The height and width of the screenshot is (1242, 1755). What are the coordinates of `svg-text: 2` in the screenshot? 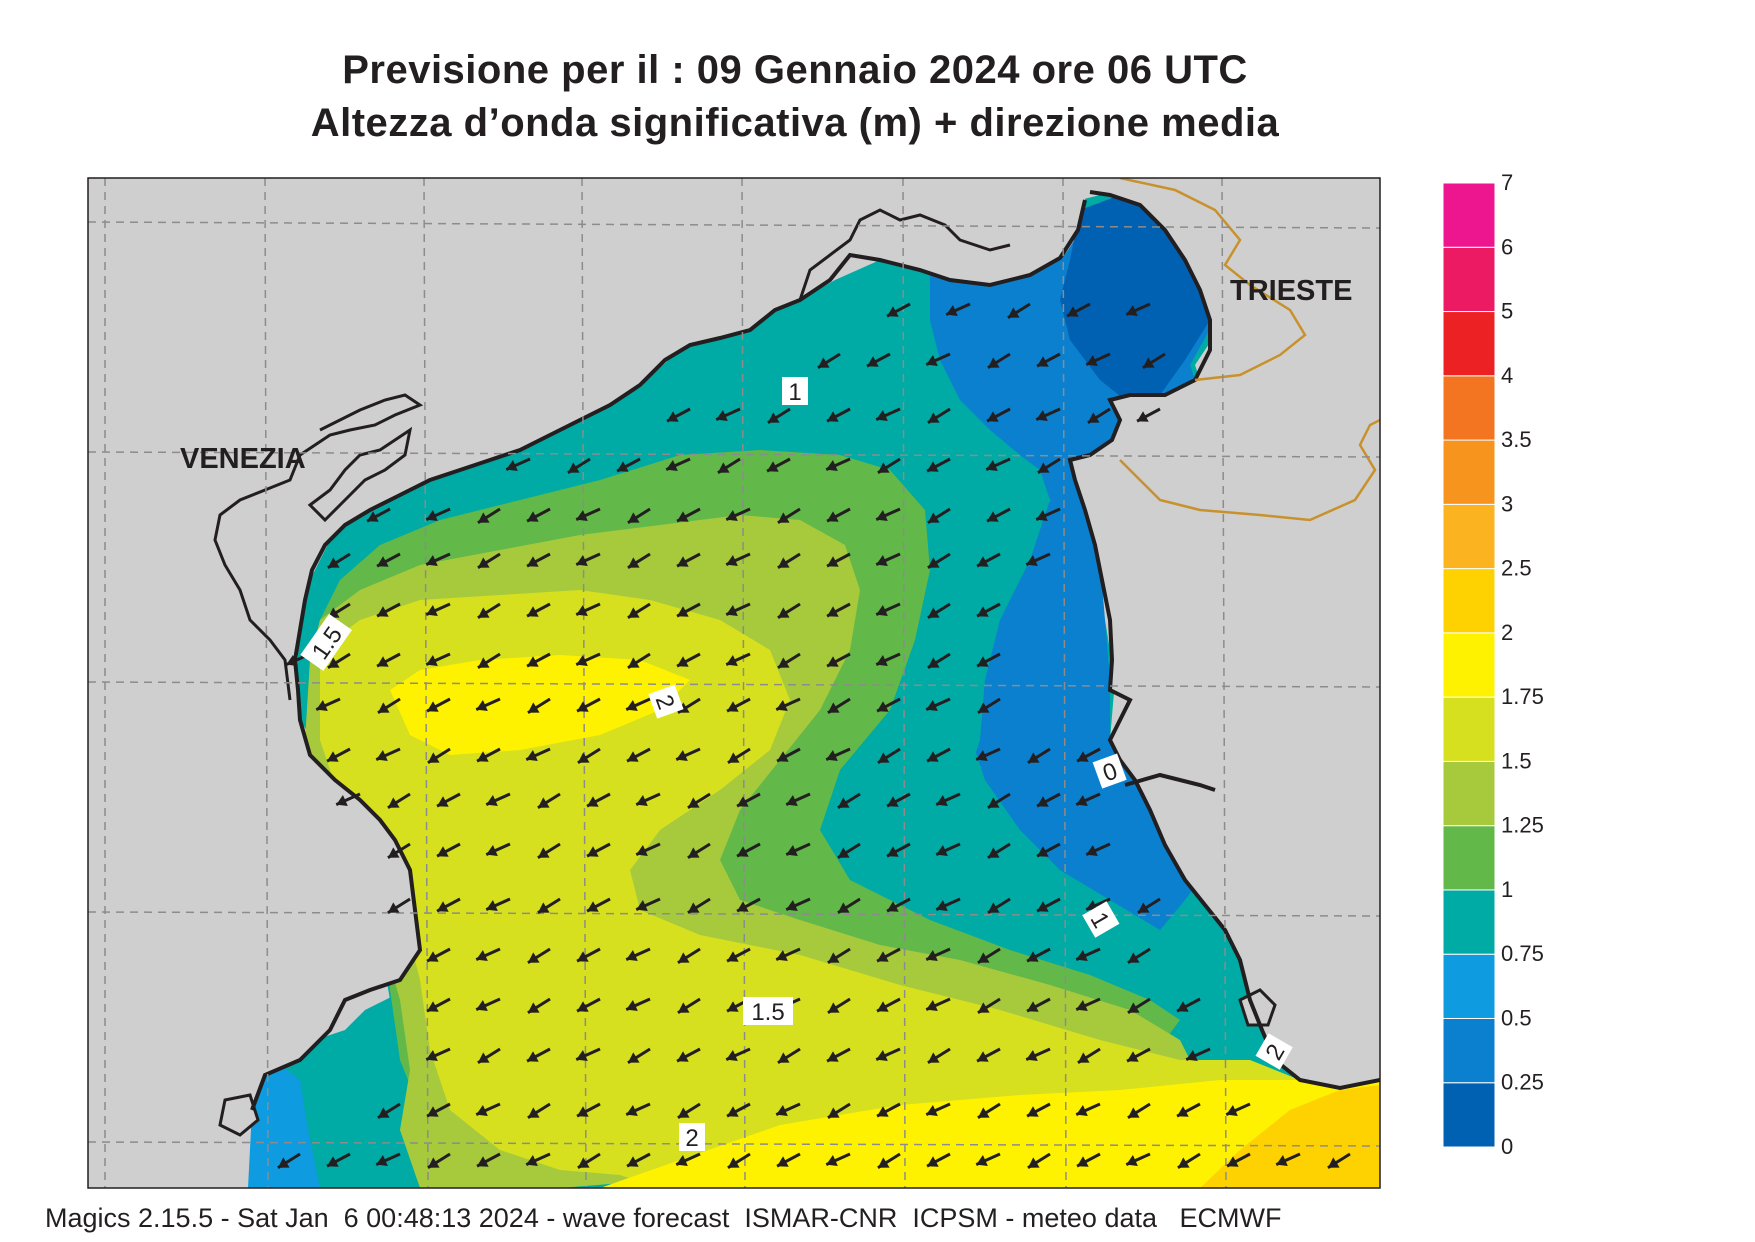 It's located at (691, 1138).